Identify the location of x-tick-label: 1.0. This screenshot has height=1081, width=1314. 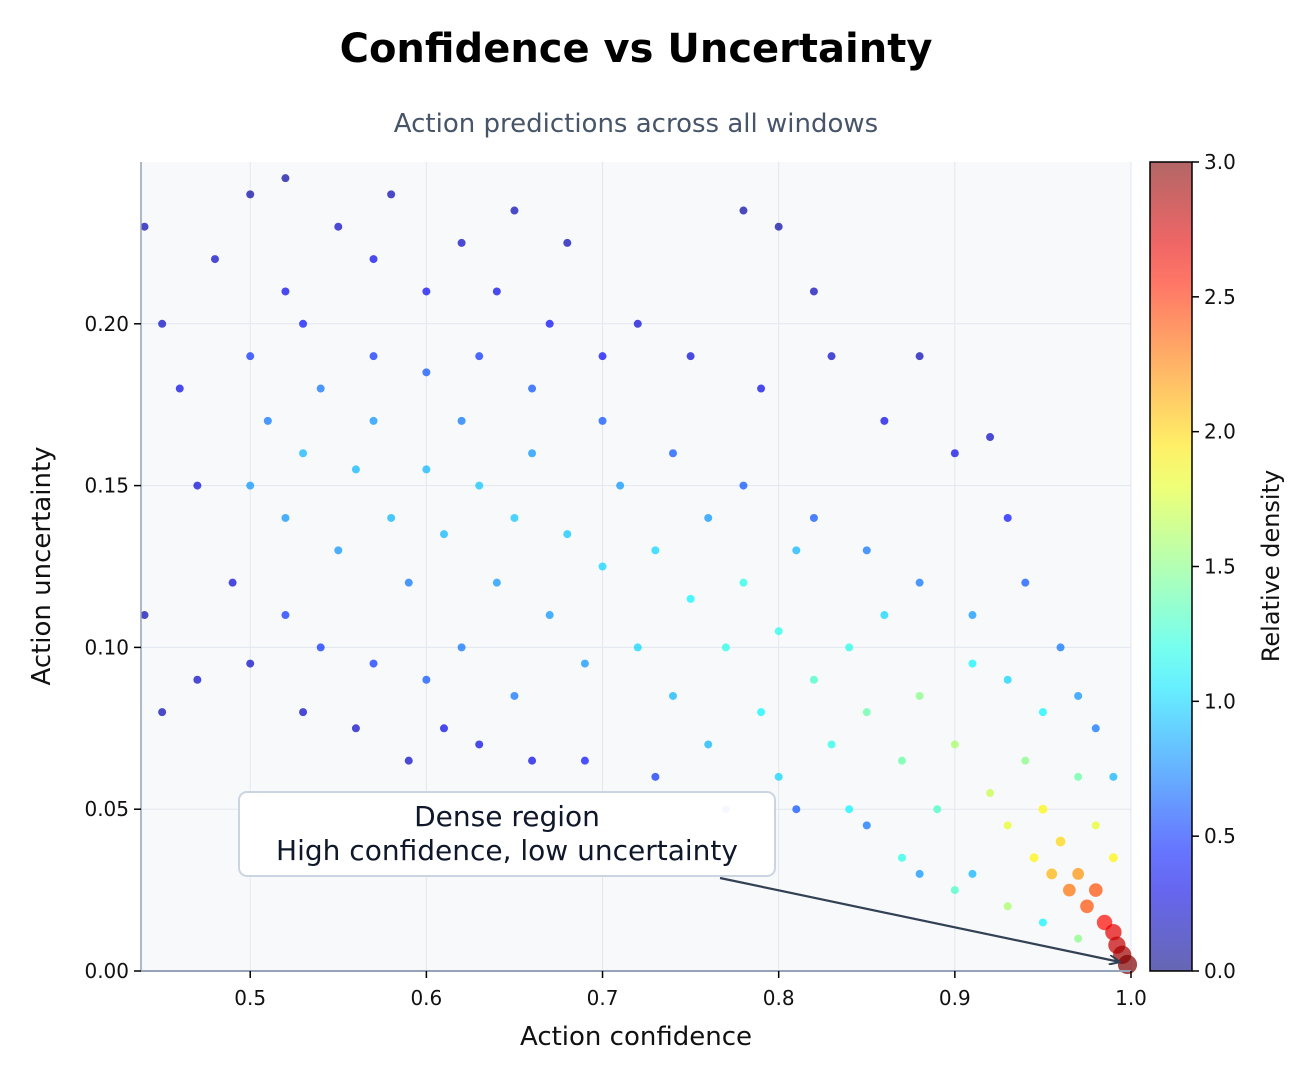
(1131, 998).